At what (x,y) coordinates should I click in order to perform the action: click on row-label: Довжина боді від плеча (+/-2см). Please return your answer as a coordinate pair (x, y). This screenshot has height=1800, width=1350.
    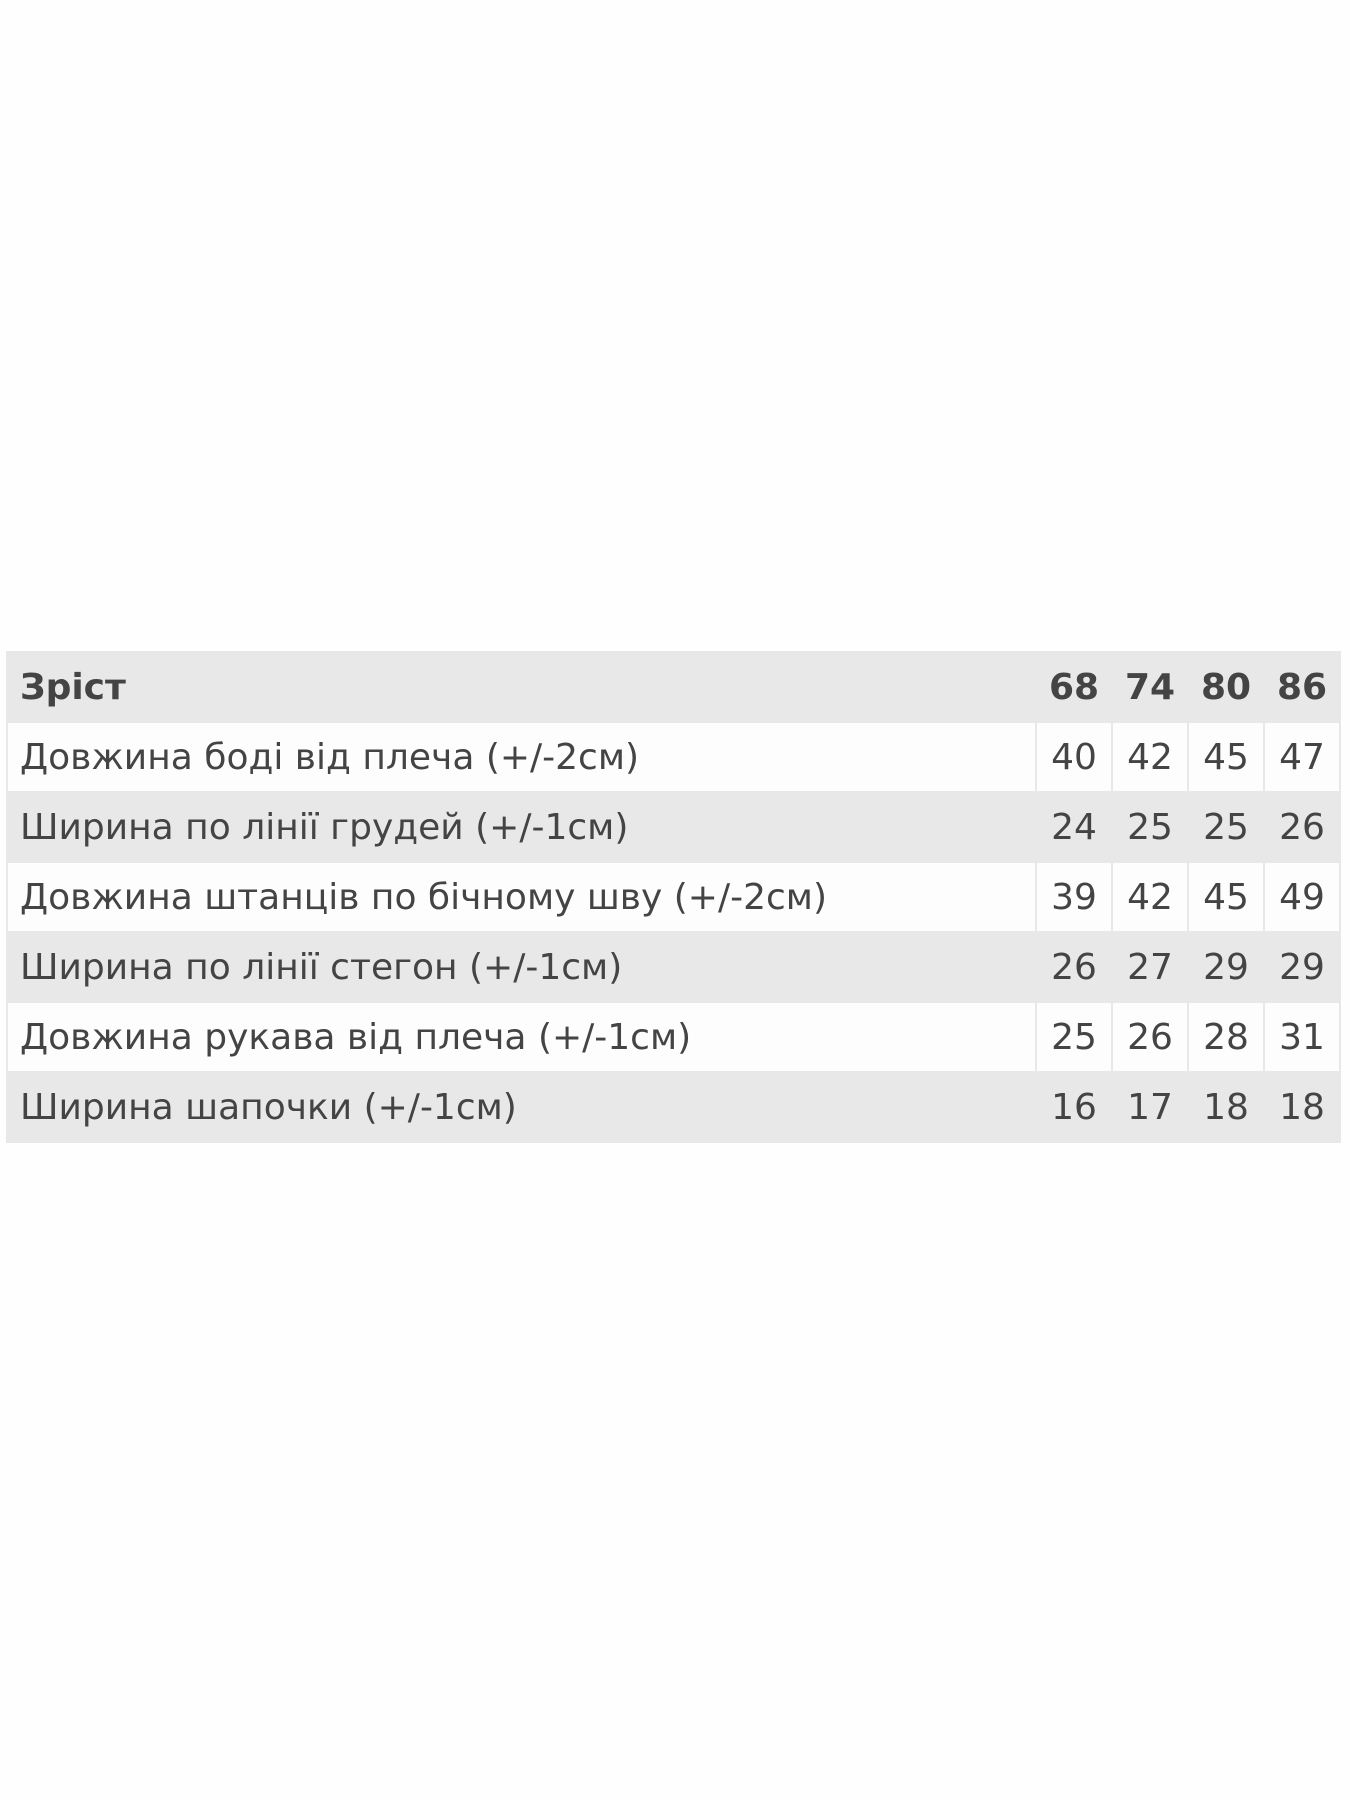
    Looking at the image, I should click on (521, 757).